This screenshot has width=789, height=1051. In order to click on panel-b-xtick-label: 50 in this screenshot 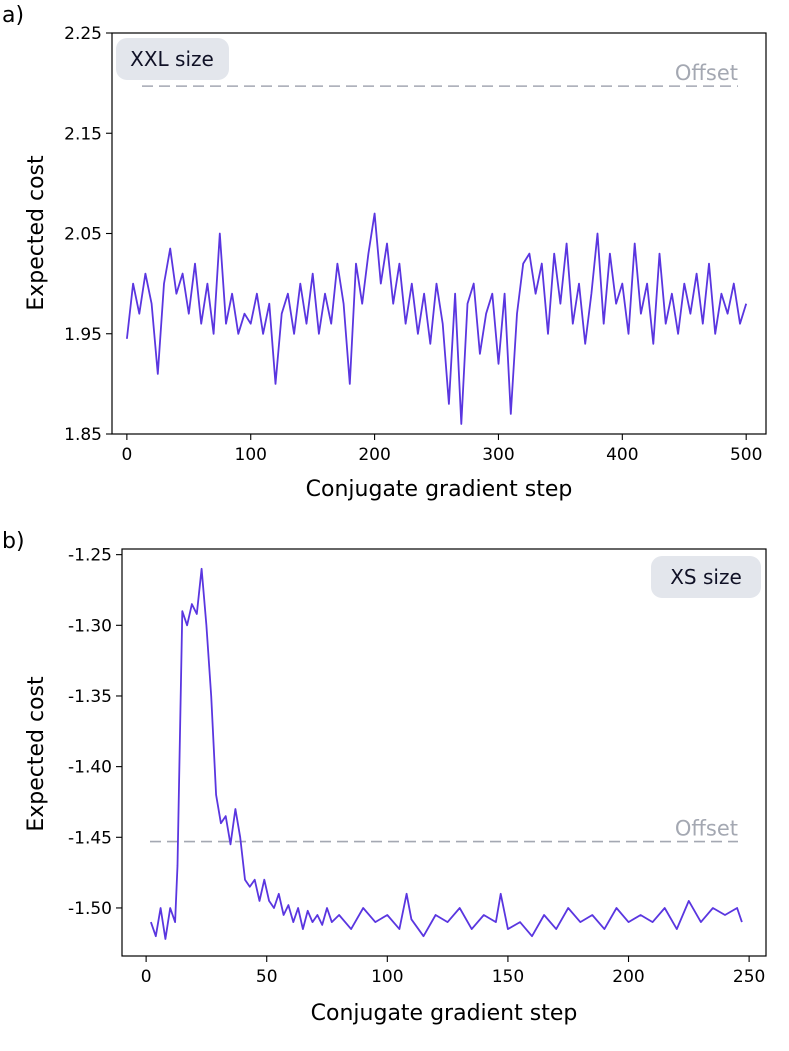, I will do `click(267, 977)`.